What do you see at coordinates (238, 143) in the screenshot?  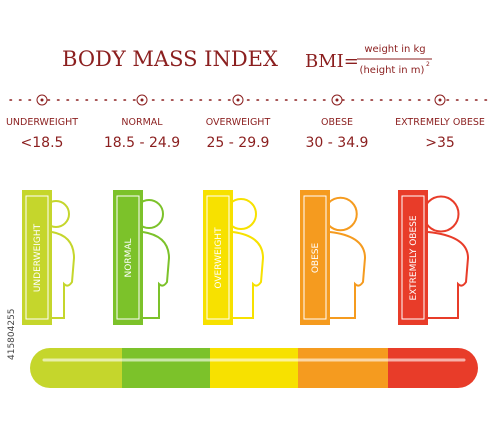 I see `category-range: 25 - 29.9` at bounding box center [238, 143].